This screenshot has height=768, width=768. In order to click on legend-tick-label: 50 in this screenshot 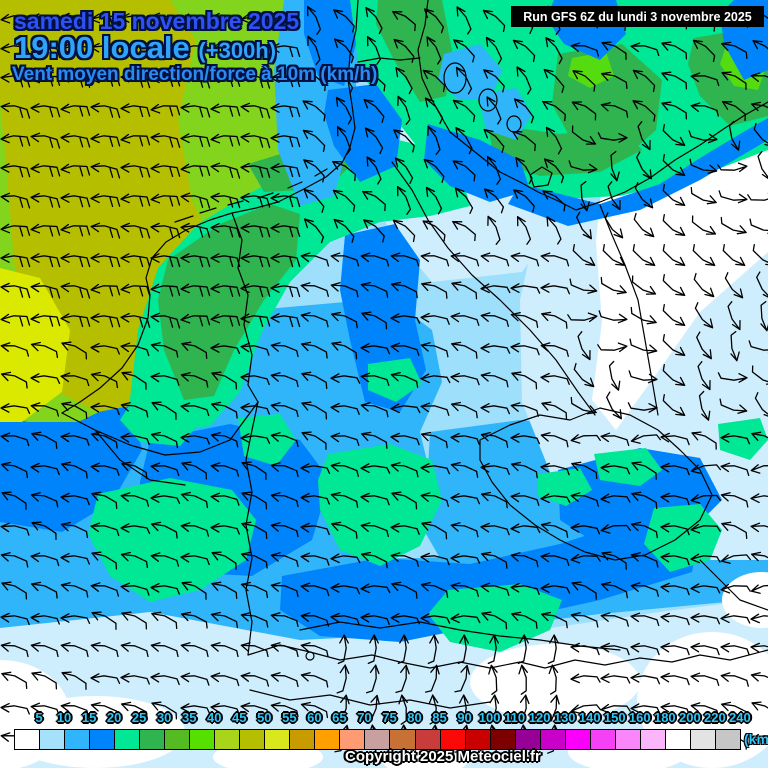, I will do `click(264, 717)`.